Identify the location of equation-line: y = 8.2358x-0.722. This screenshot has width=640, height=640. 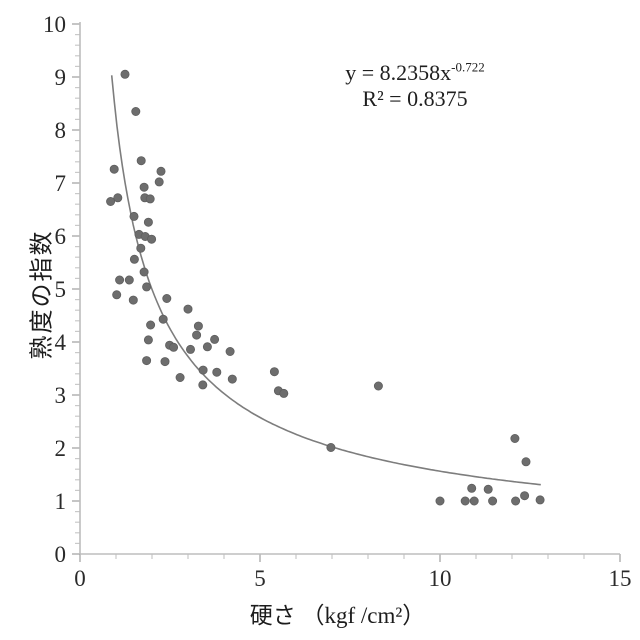
(415, 73).